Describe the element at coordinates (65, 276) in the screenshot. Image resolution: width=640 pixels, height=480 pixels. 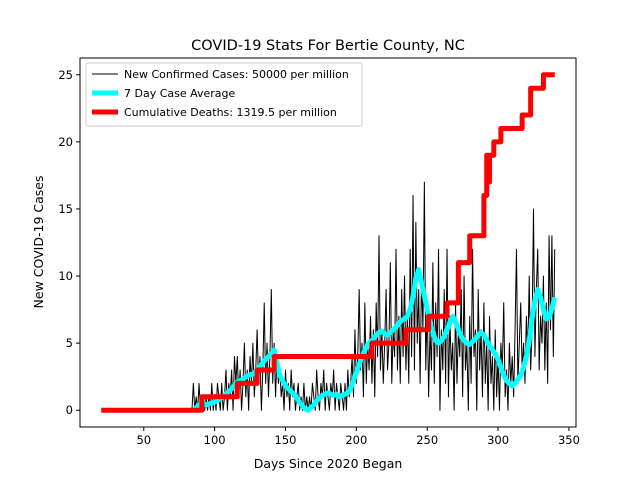
I see `y-tick-label: 10` at that location.